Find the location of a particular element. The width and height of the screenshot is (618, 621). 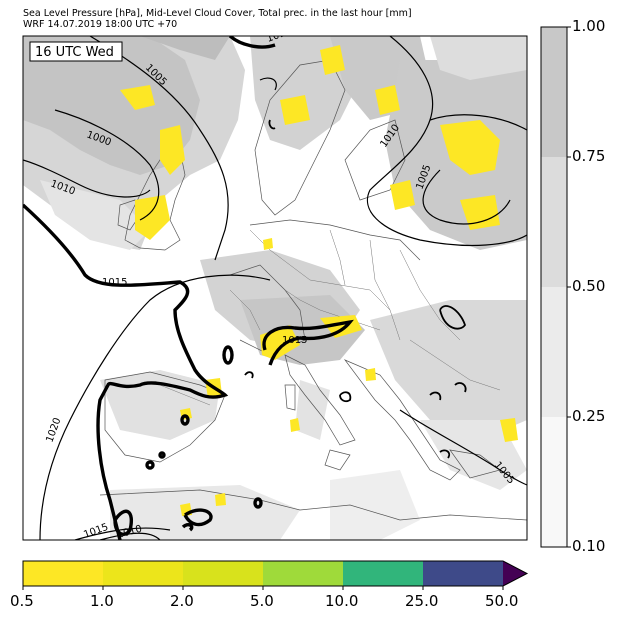

isobar-label-1010-sw: 1010 is located at coordinates (129, 532).